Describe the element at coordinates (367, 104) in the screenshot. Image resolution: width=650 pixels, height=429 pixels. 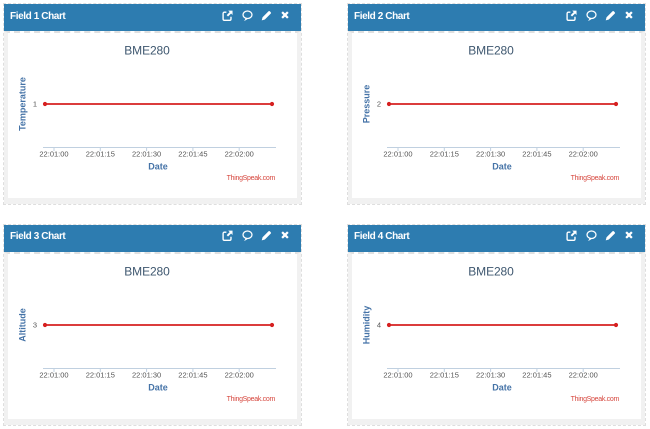
I see `svg-text: Pressure` at that location.